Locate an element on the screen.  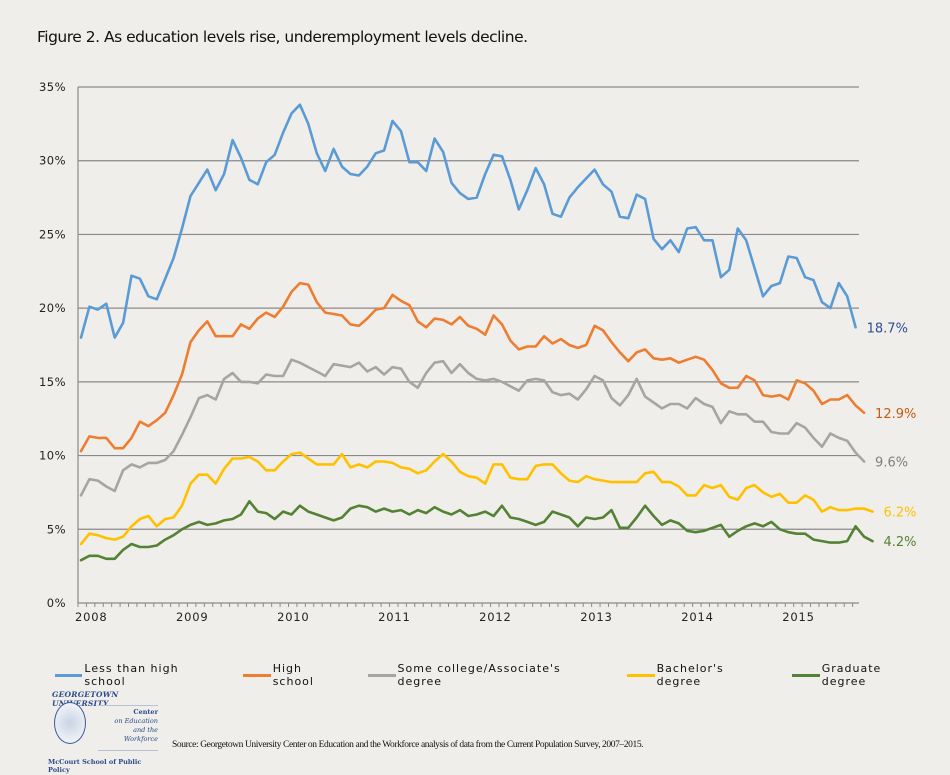
logo-center-name: Center on Education and the Workforce is located at coordinates (128, 726).